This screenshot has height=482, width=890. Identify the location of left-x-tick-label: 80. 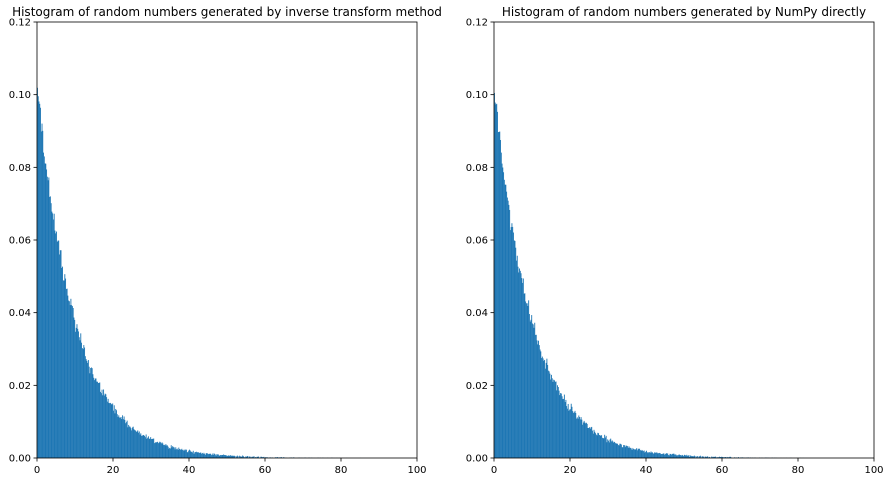
(341, 470).